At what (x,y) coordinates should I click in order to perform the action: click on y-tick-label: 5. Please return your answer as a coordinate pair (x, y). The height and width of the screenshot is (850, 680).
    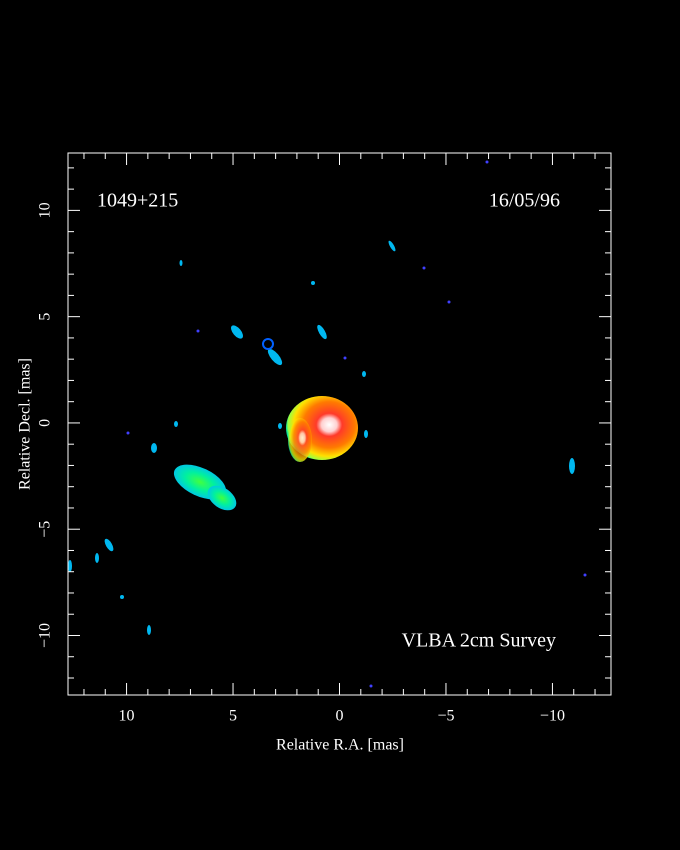
    Looking at the image, I should click on (45, 317).